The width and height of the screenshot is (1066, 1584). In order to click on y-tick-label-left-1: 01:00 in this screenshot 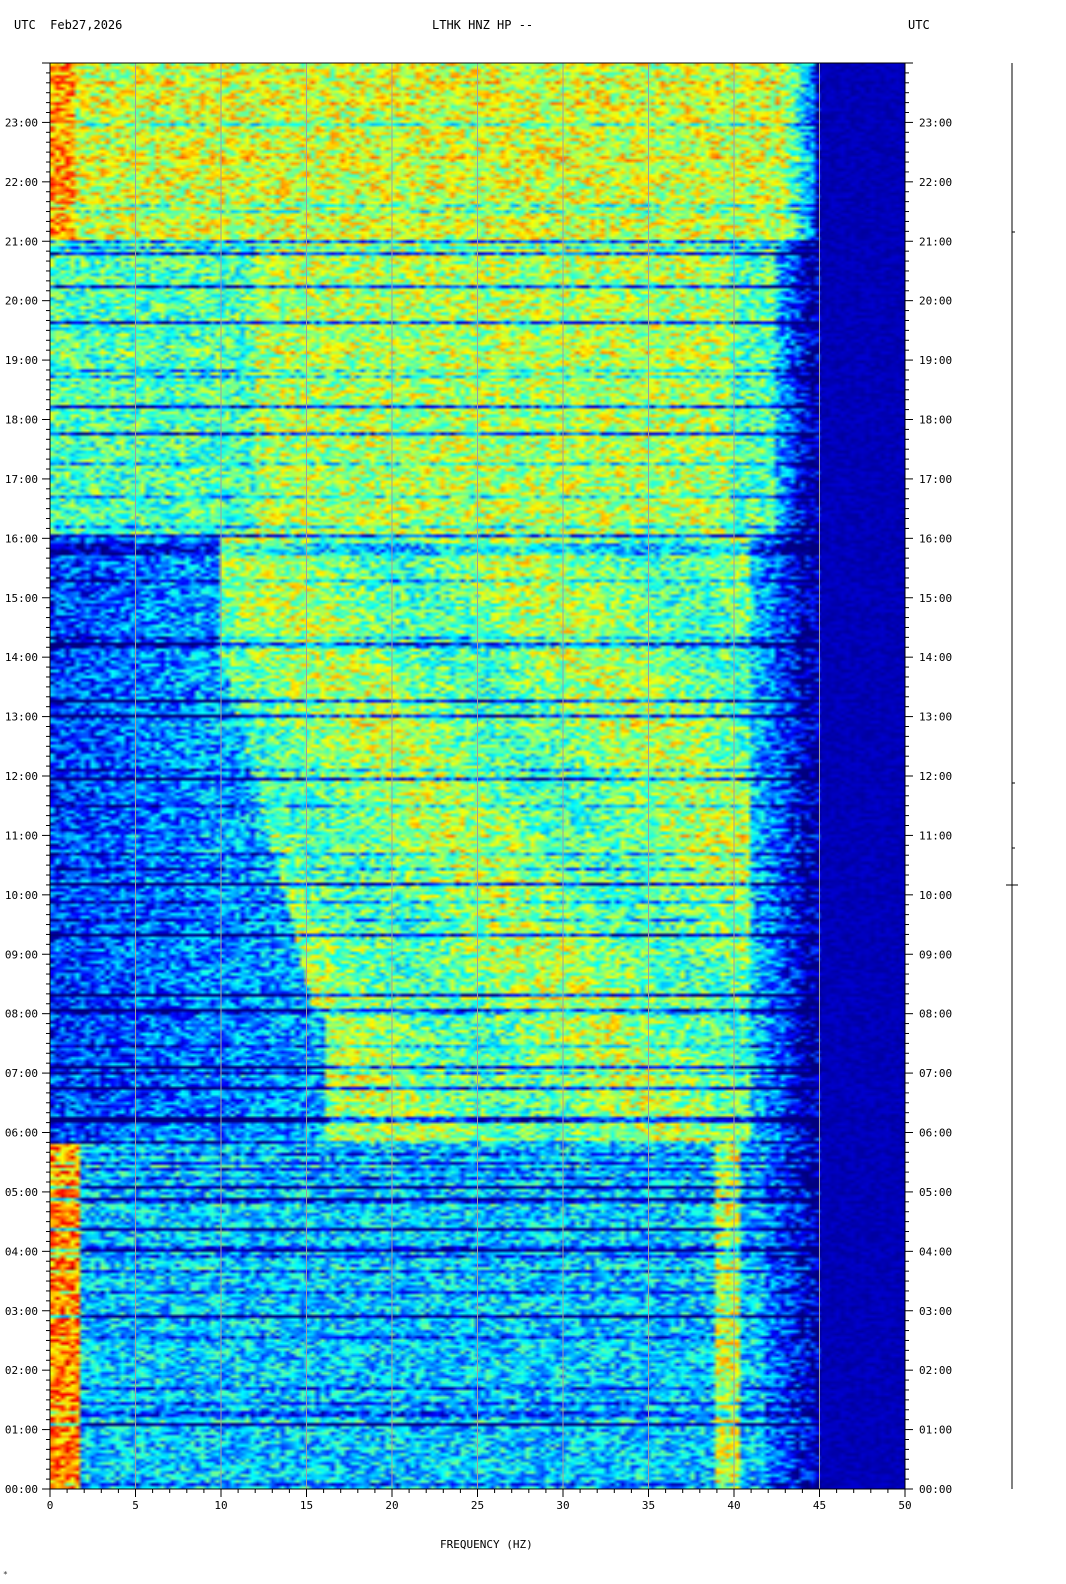, I will do `click(21, 1430)`.